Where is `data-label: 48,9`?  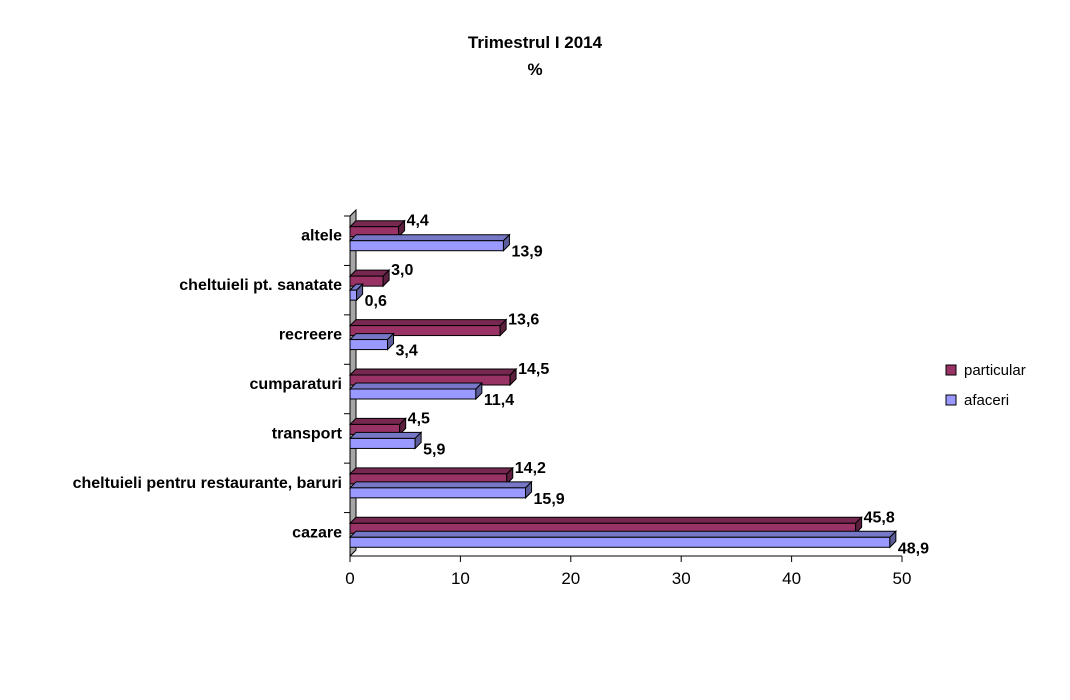
data-label: 48,9 is located at coordinates (913, 548).